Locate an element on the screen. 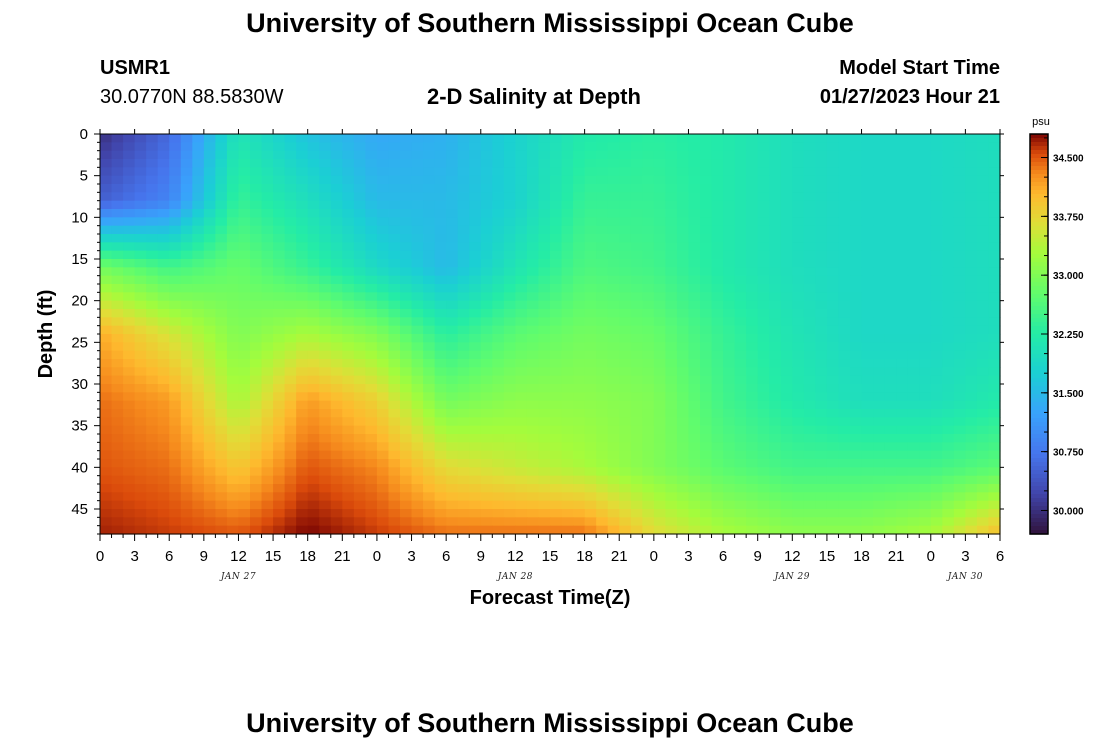 This screenshot has width=1100, height=750. x-tick-label: 18 is located at coordinates (307, 556).